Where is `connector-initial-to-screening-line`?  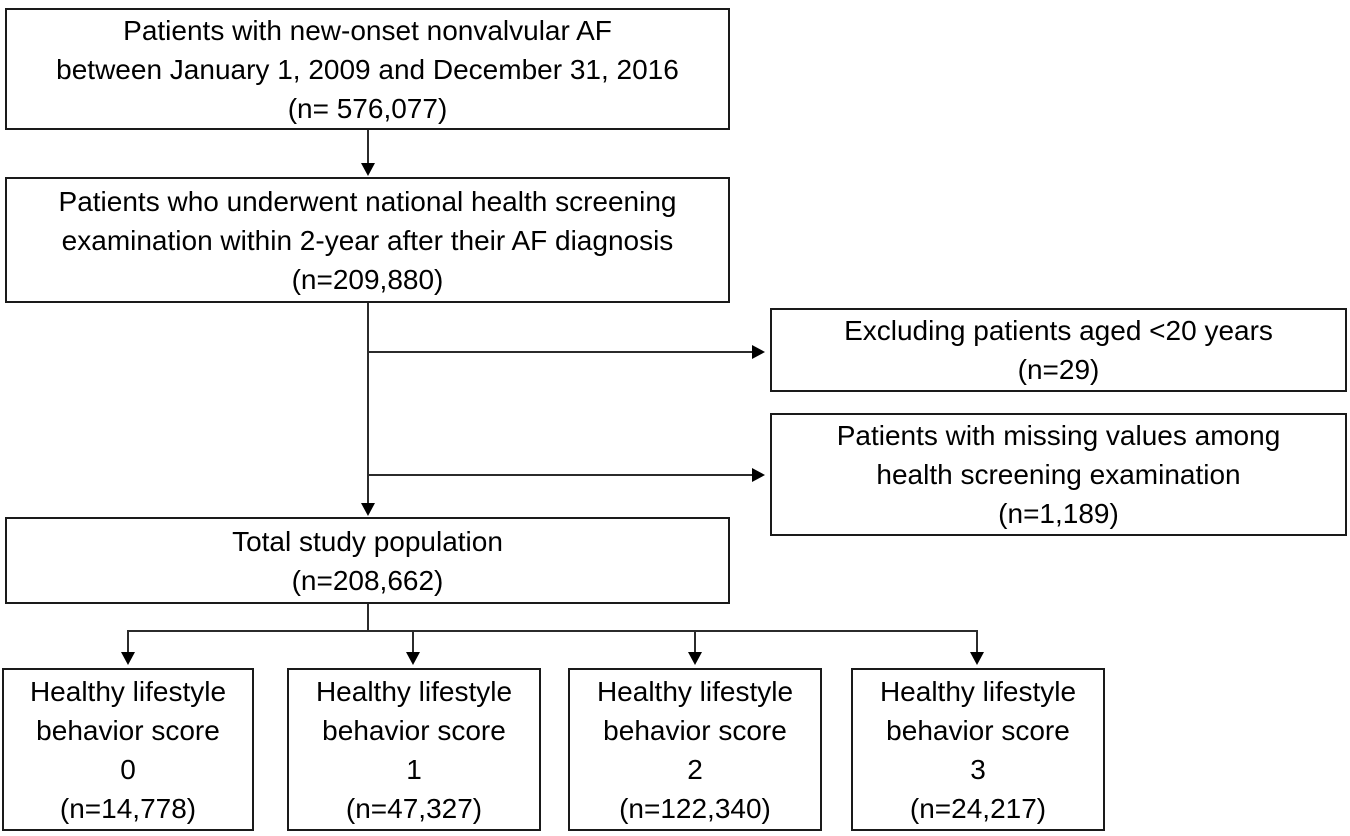
connector-initial-to-screening-line is located at coordinates (368, 147).